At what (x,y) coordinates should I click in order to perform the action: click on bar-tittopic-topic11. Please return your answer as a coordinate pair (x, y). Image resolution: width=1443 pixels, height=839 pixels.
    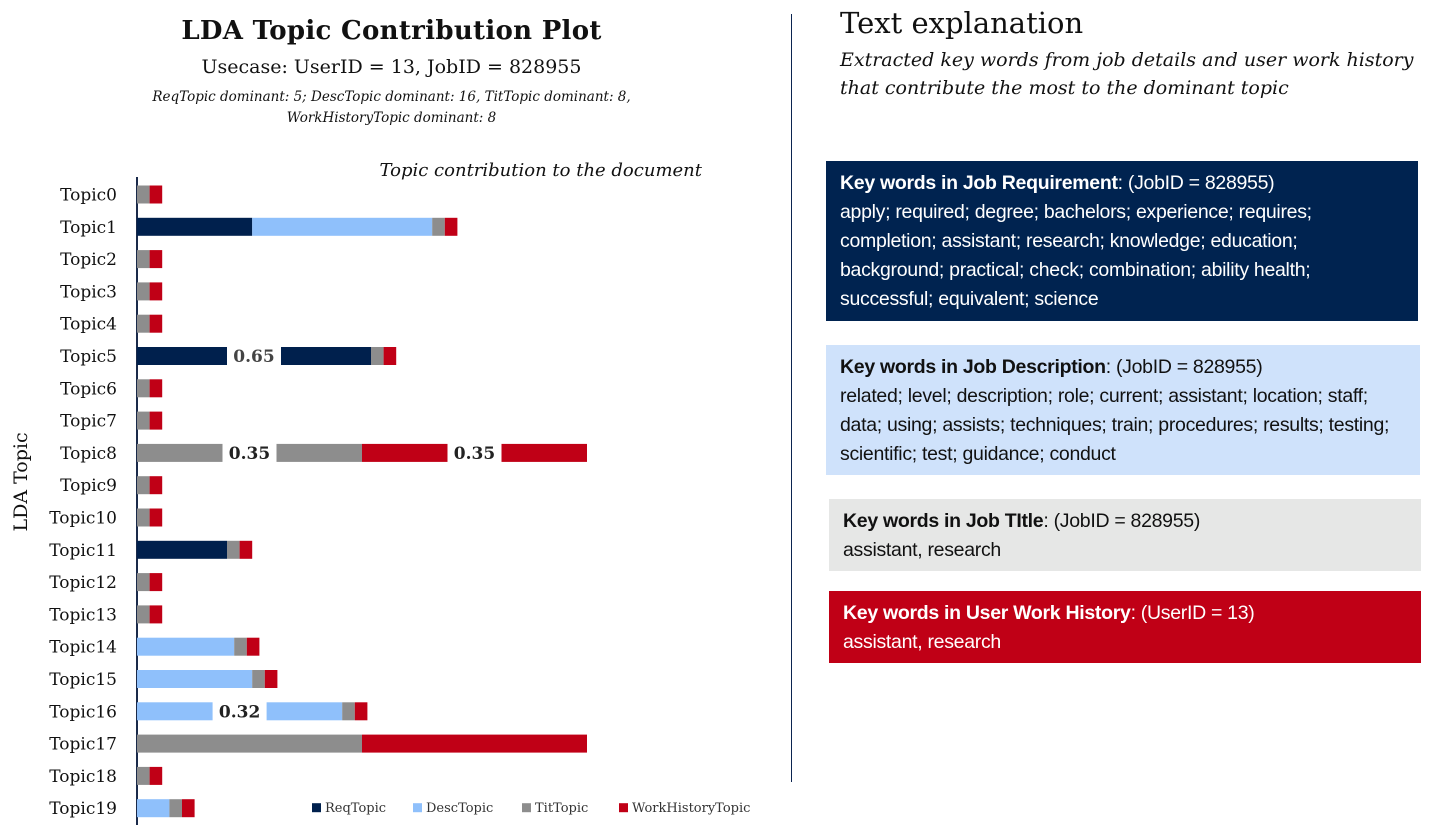
    Looking at the image, I should click on (233, 549).